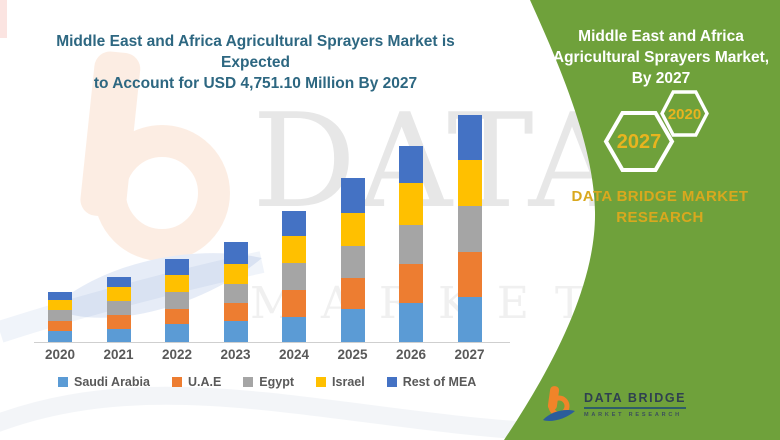 This screenshot has height=440, width=780. Describe the element at coordinates (660, 217) in the screenshot. I see `brand-text-line2: RESEARCH` at that location.